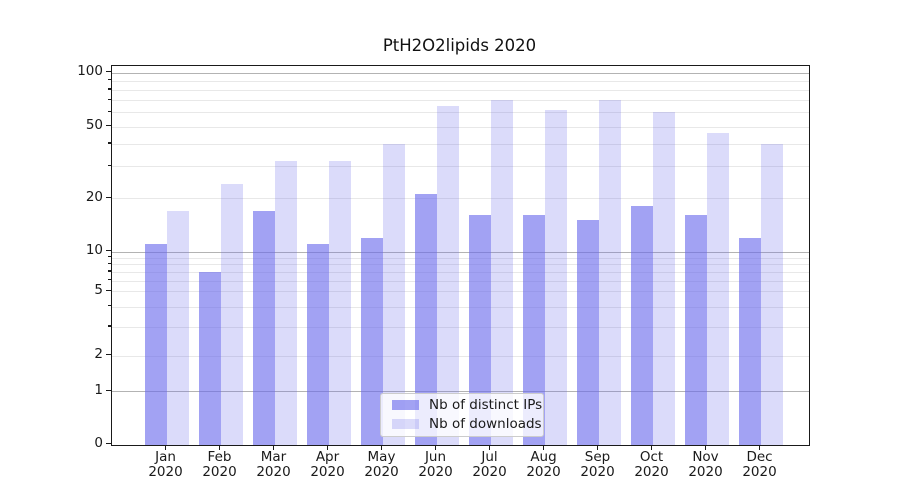 This screenshot has width=900, height=500. Describe the element at coordinates (209, 358) in the screenshot. I see `bar-distinct-ips-feb-2020` at that location.